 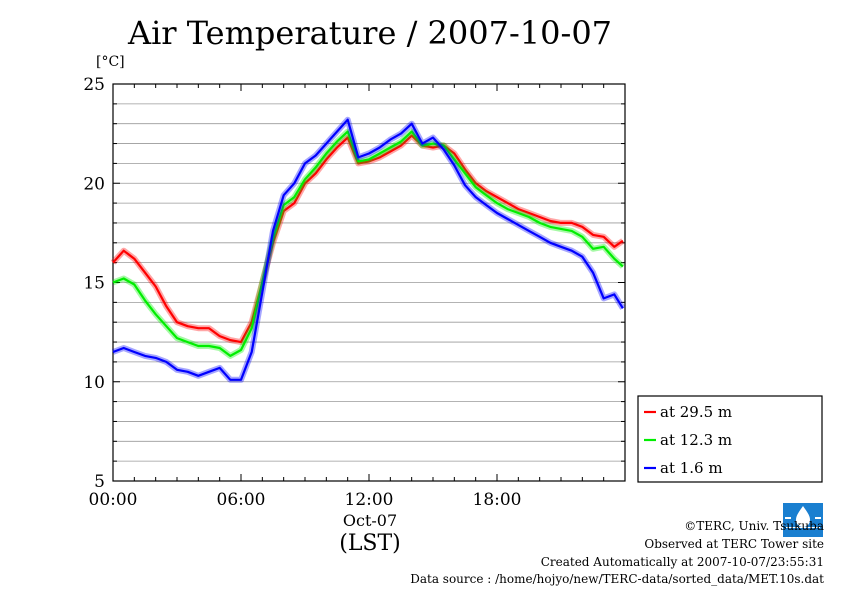 I want to click on x-axis-date-label: Oct-07, so click(x=370, y=520).